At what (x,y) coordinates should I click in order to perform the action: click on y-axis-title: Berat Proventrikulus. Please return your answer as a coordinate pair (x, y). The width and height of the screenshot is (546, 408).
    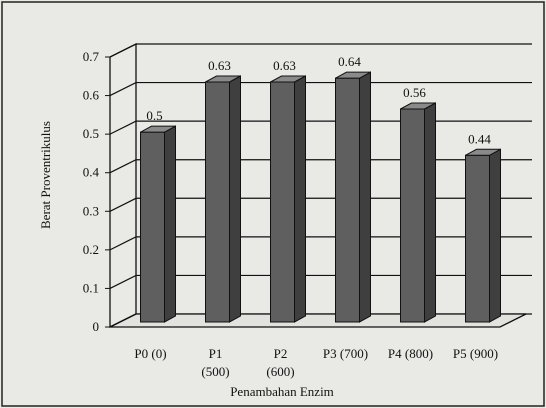
    Looking at the image, I should click on (45, 175).